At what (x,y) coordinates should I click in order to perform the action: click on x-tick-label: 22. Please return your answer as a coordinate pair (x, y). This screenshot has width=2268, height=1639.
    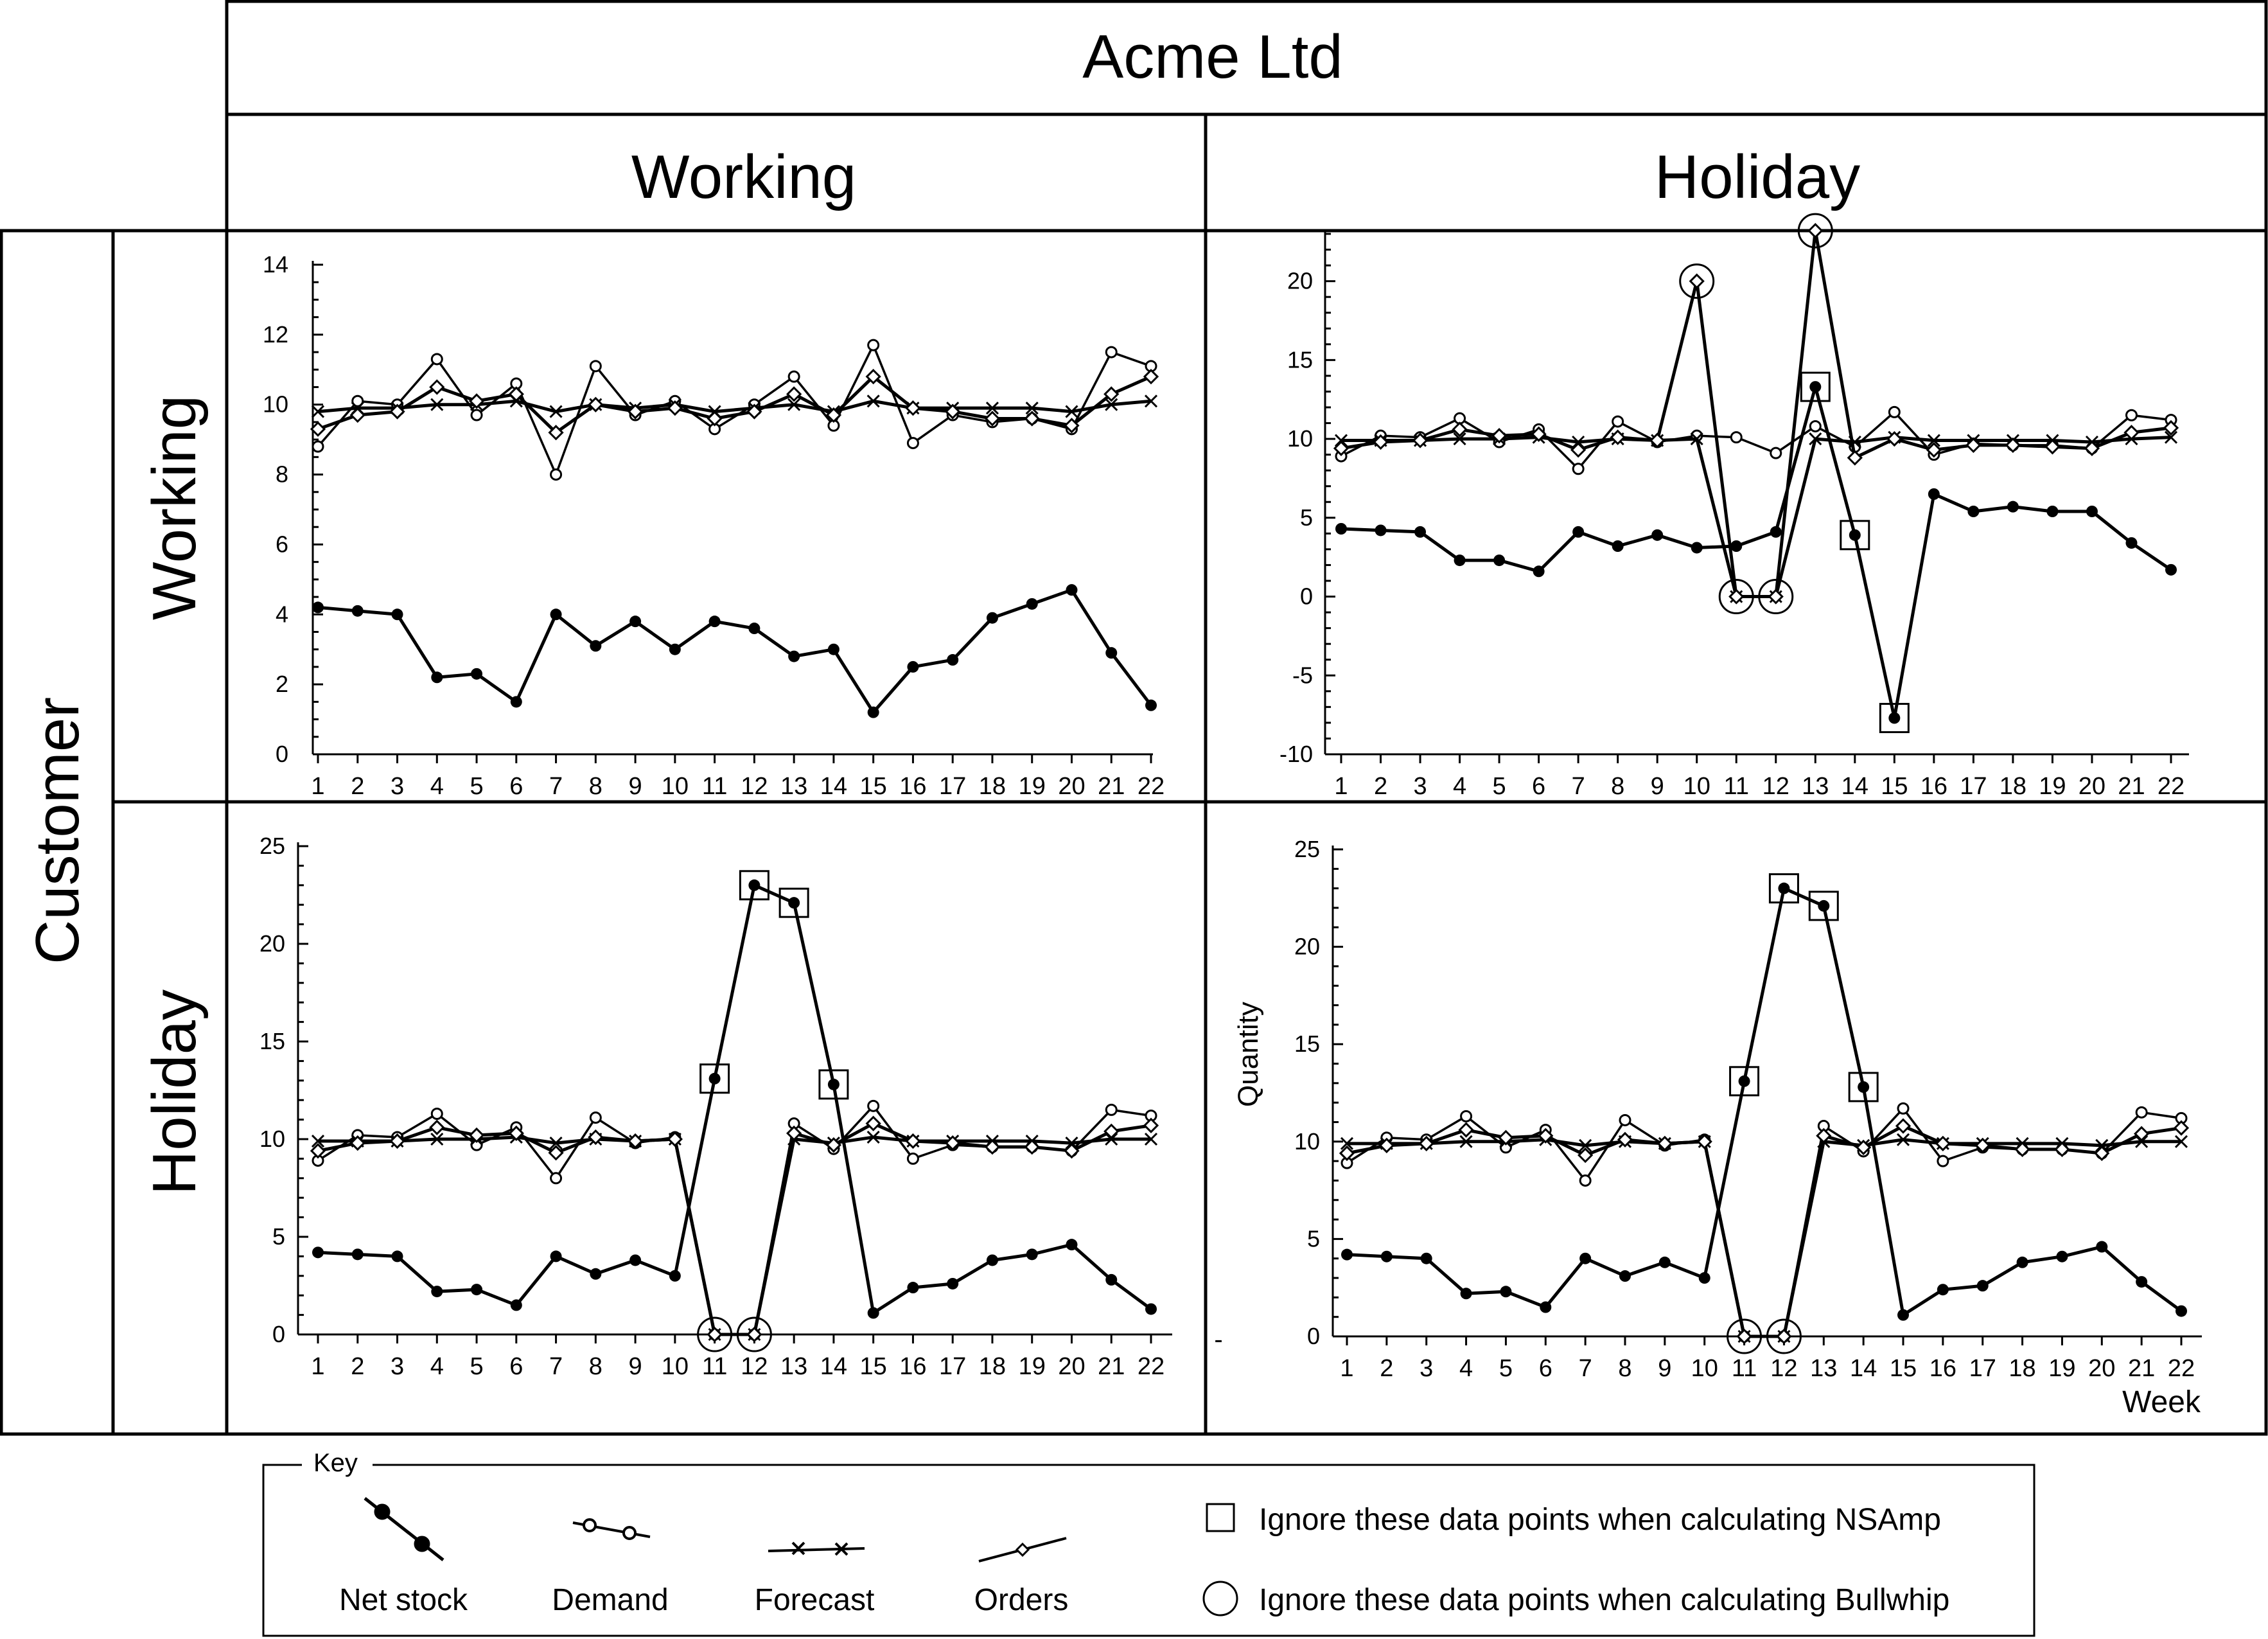
    Looking at the image, I should click on (2171, 786).